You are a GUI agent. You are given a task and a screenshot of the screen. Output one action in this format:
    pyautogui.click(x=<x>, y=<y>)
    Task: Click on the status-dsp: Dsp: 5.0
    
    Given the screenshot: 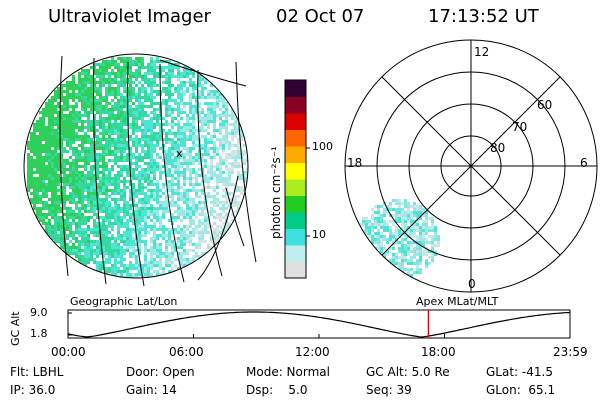 What is the action you would take?
    pyautogui.click(x=277, y=390)
    